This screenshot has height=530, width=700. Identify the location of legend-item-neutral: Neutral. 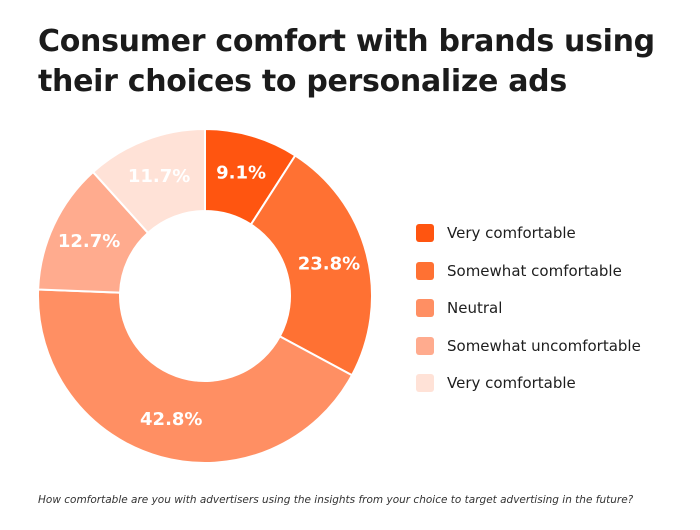
(551, 308).